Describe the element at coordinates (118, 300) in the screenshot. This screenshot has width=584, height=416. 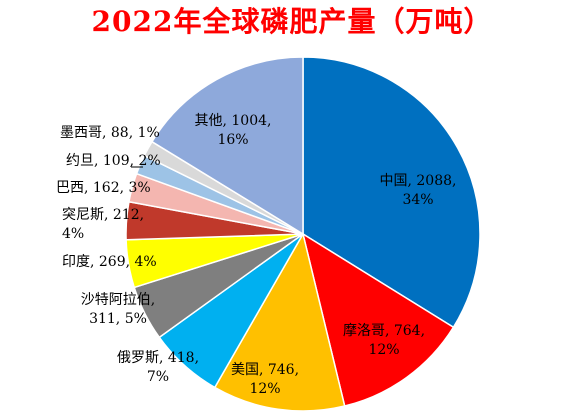
I see `slice-label-line: 沙特阿拉伯,` at that location.